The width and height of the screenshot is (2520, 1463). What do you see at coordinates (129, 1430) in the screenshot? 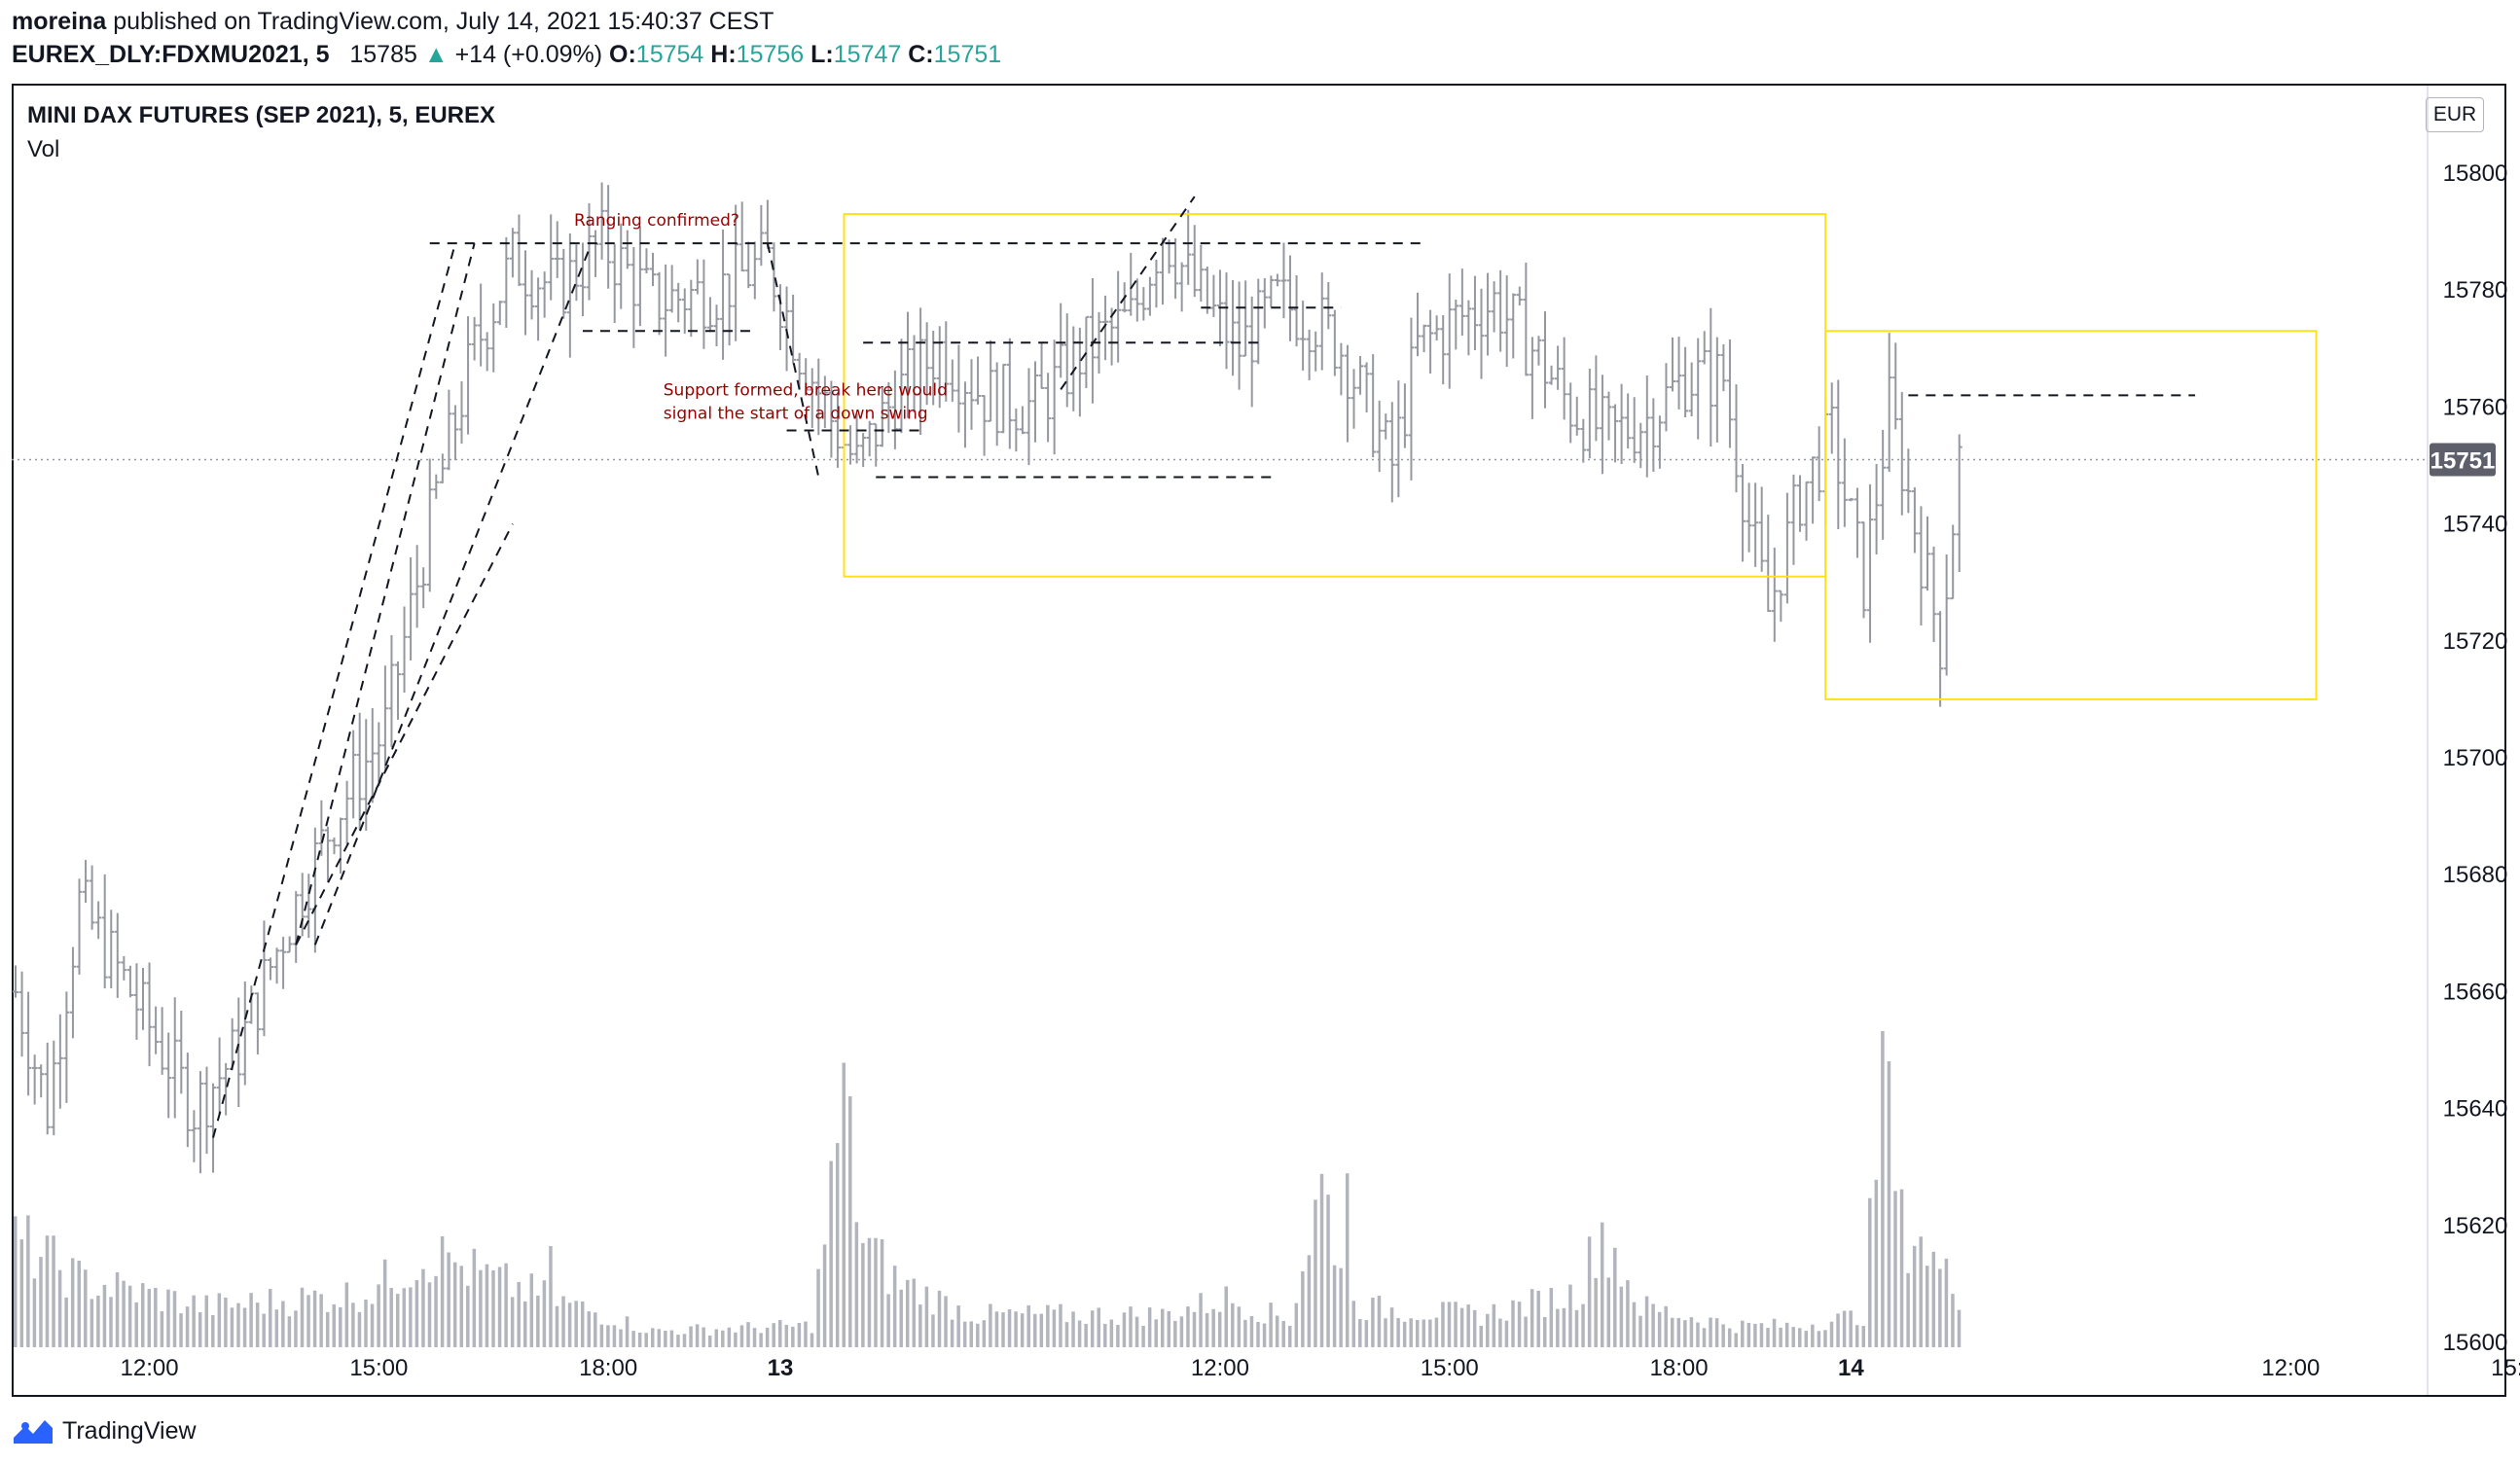
I see `tradingview-brand: TradingView` at bounding box center [129, 1430].